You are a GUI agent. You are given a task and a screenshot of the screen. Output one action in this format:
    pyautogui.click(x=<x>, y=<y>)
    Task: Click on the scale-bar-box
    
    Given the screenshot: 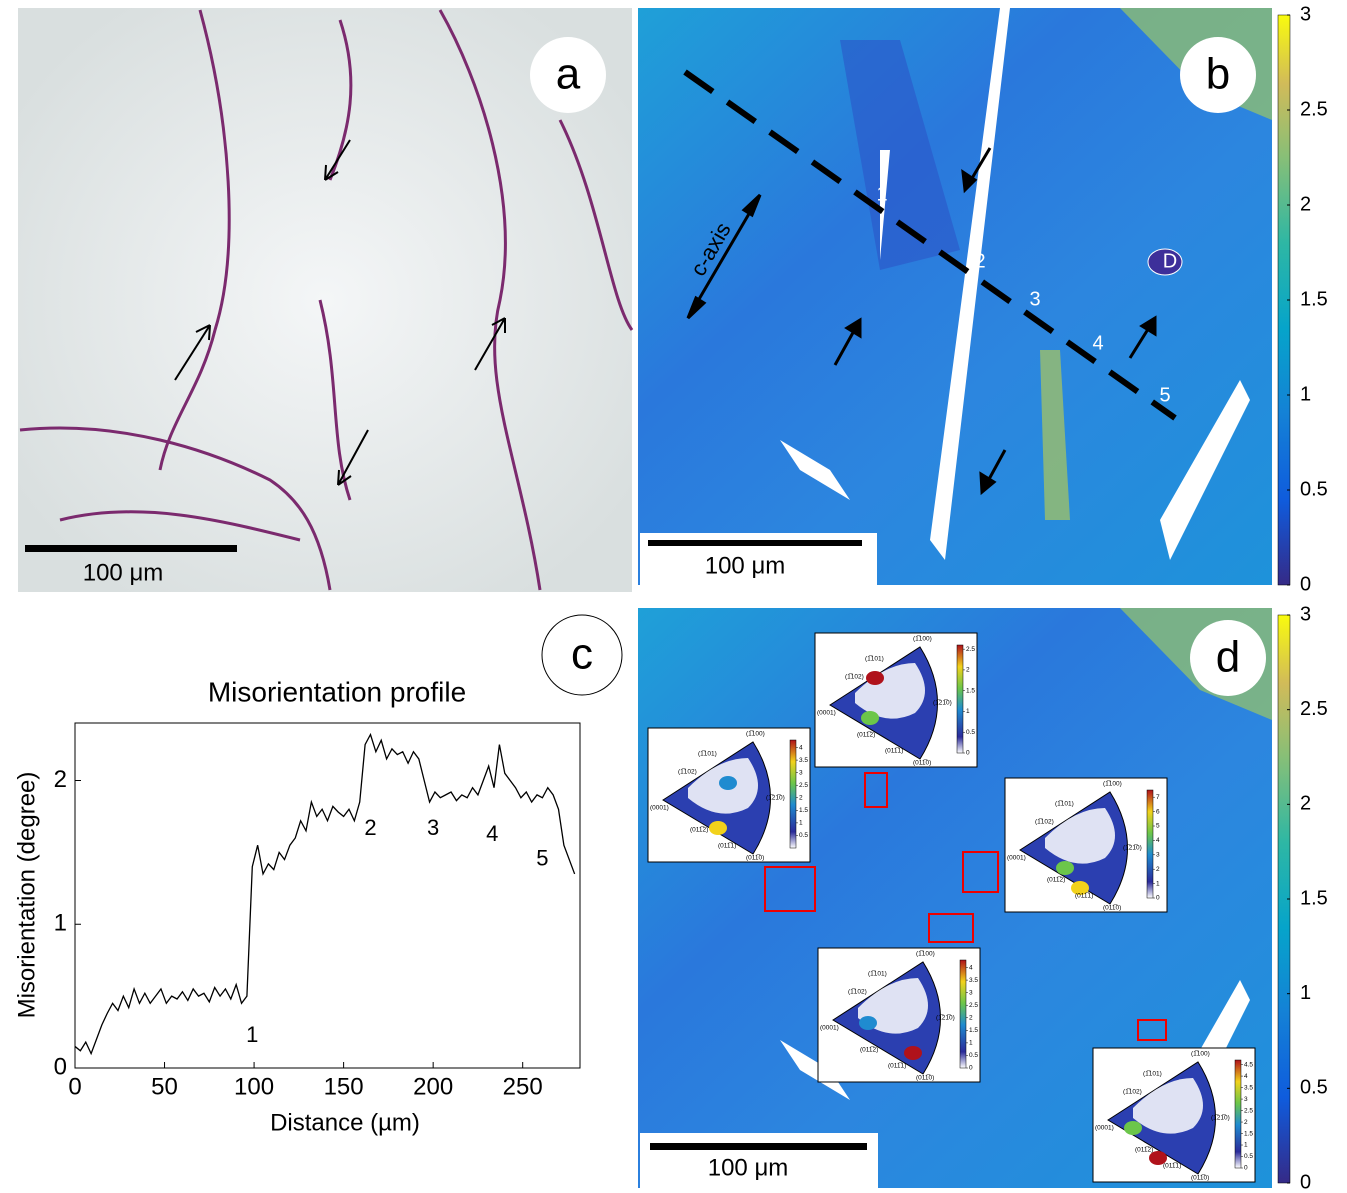 What is the action you would take?
    pyautogui.click(x=759, y=1160)
    